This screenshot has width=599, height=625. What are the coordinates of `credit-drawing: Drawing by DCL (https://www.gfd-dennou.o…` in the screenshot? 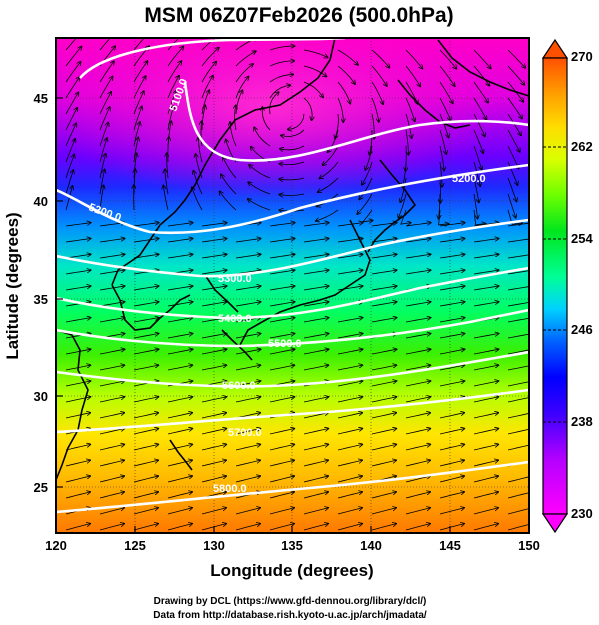 It's located at (290, 601).